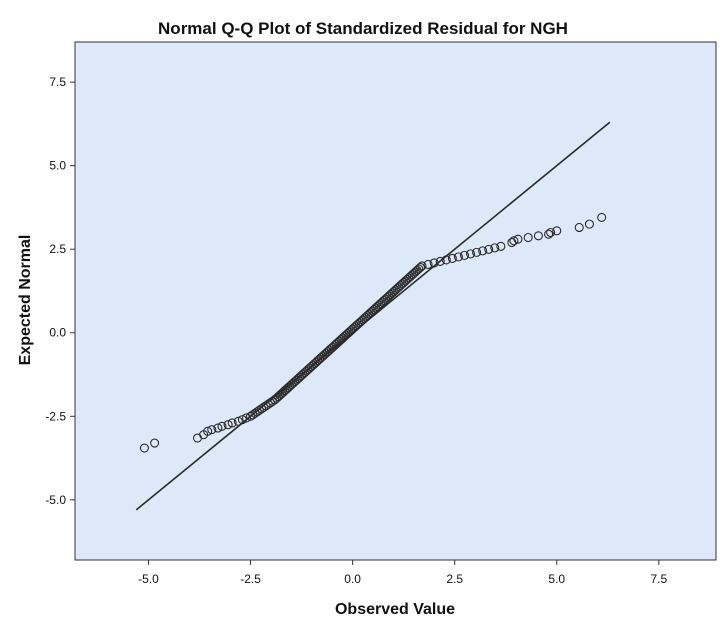 This screenshot has width=726, height=637. What do you see at coordinates (57, 333) in the screenshot?
I see `y-tick-label: 0.0` at bounding box center [57, 333].